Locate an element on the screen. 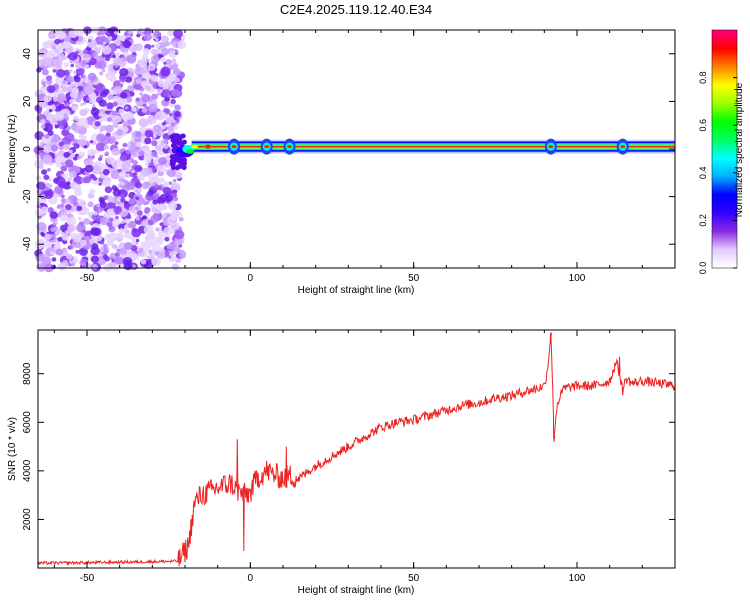 The width and height of the screenshot is (750, 605). spectrogram-noise-layer is located at coordinates (110, 149).